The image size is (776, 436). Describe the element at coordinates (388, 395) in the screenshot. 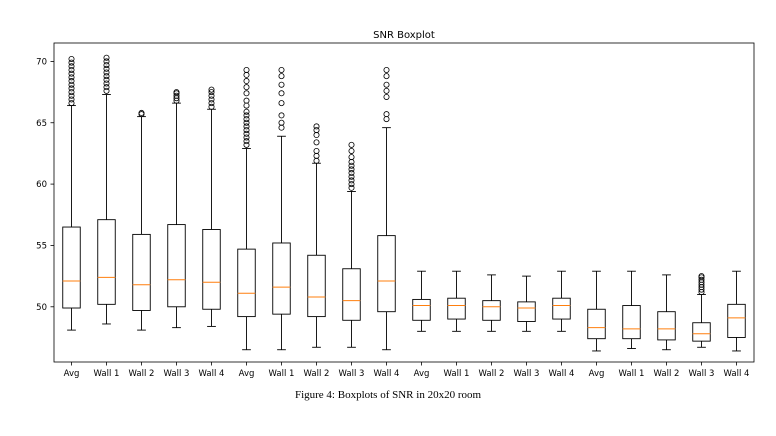

I see `figure-caption: Figure 4: Boxplots of SNR in 20x20 room` at that location.